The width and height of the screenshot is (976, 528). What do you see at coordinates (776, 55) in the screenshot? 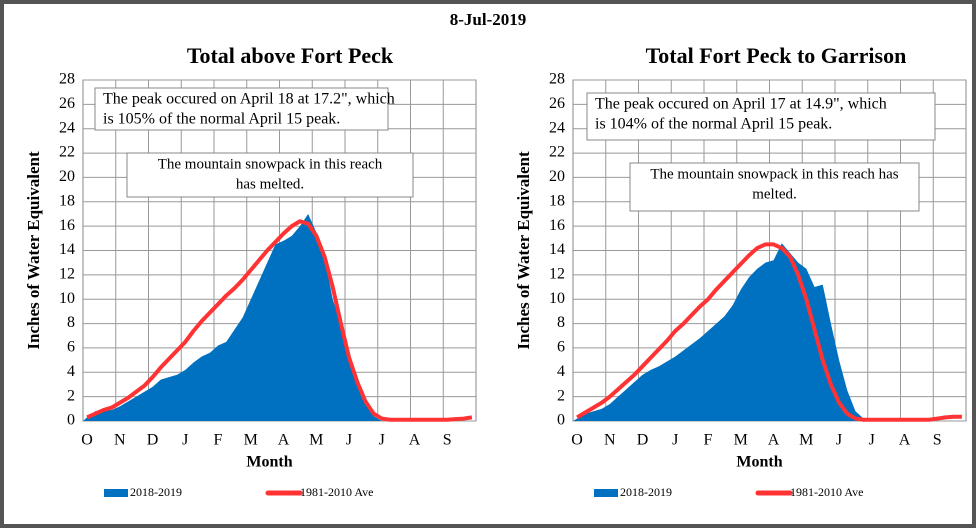
I see `chart-title: Total Fort Peck to Garrison` at bounding box center [776, 55].